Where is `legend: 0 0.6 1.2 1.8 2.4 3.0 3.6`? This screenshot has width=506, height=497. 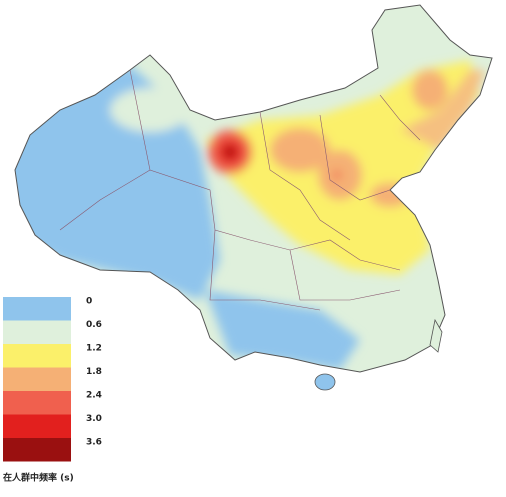 legend: 0 0.6 1.2 1.8 2.4 3.0 3.6 is located at coordinates (52, 379).